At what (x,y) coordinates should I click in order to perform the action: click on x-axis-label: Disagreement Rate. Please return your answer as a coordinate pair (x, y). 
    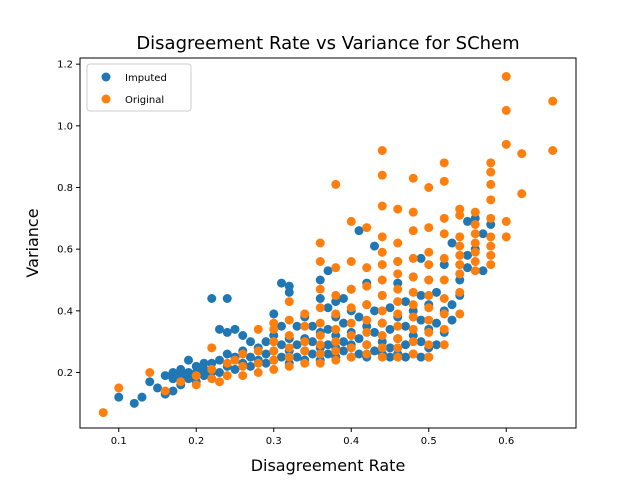
    Looking at the image, I should click on (328, 465).